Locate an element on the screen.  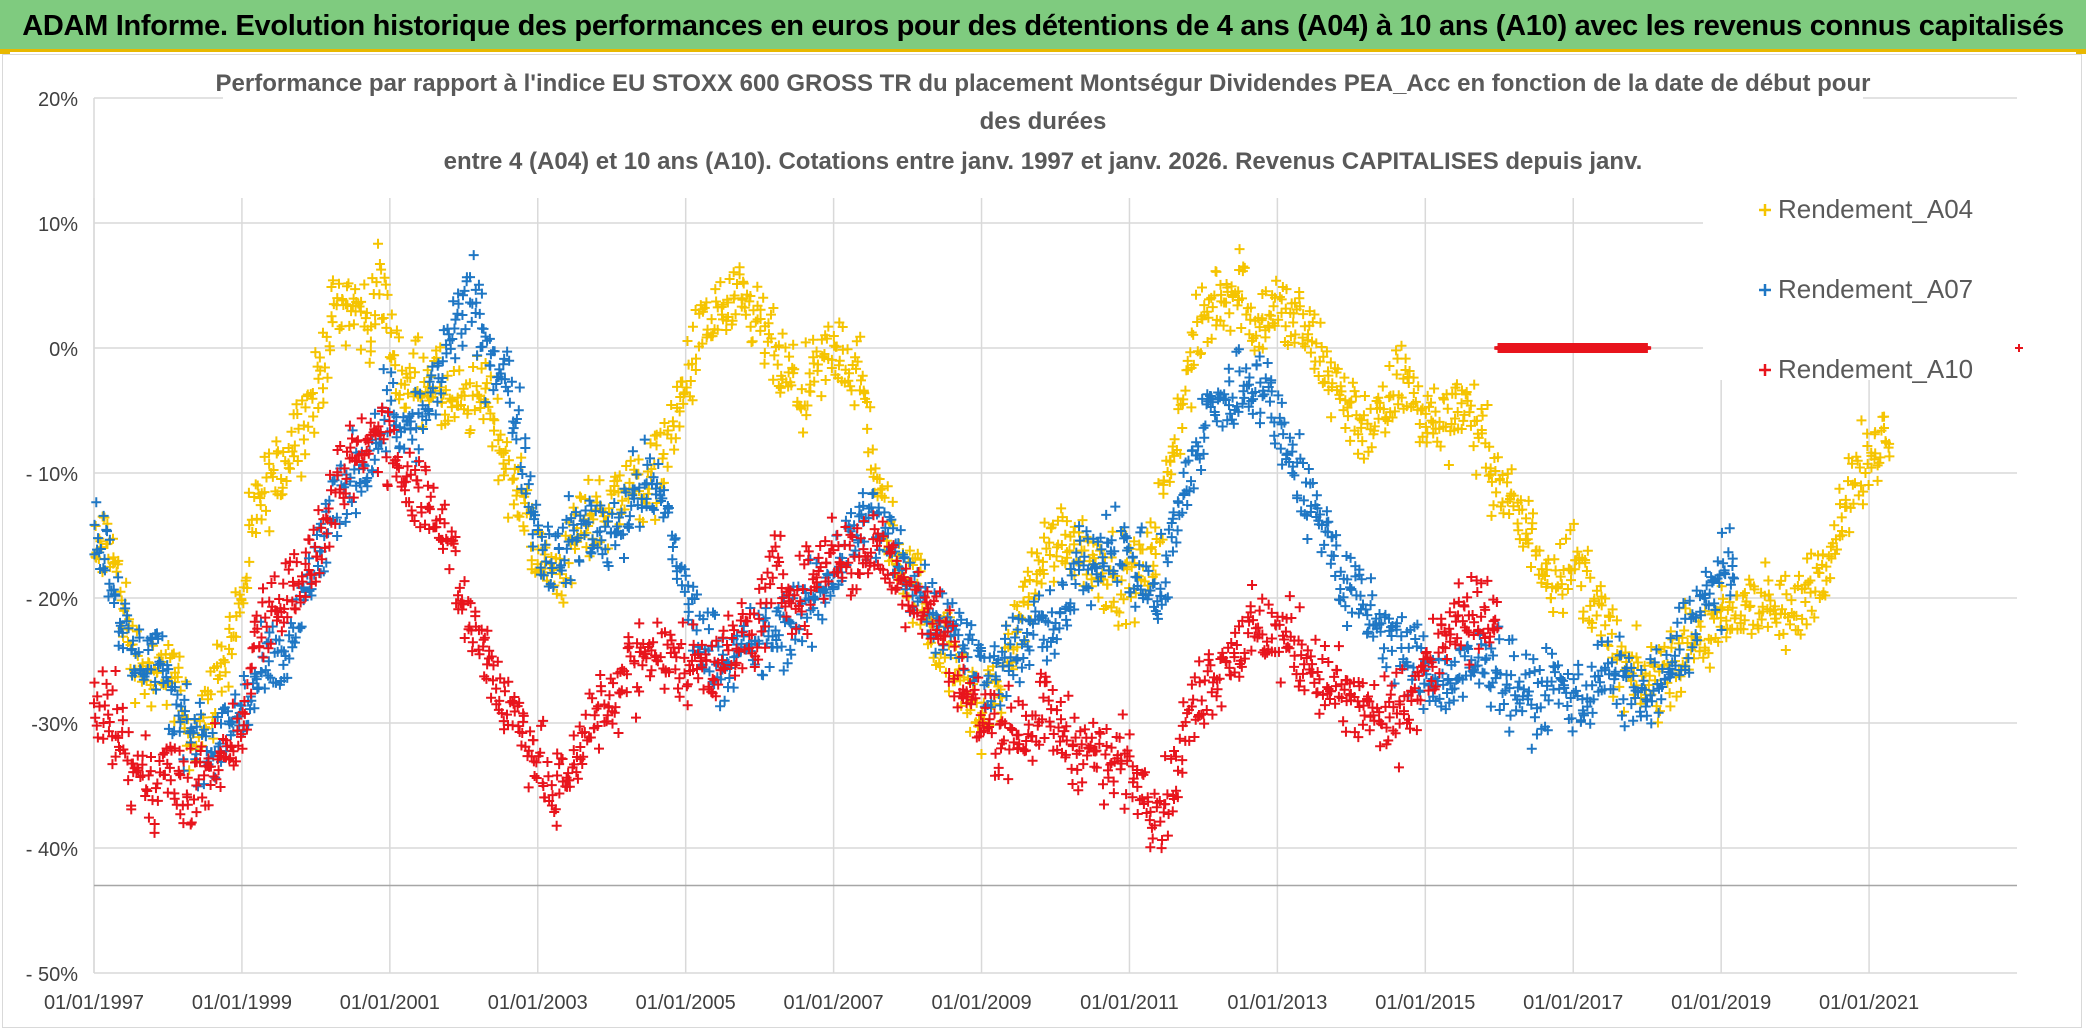
y-tick-label: - 20% is located at coordinates (52, 600).